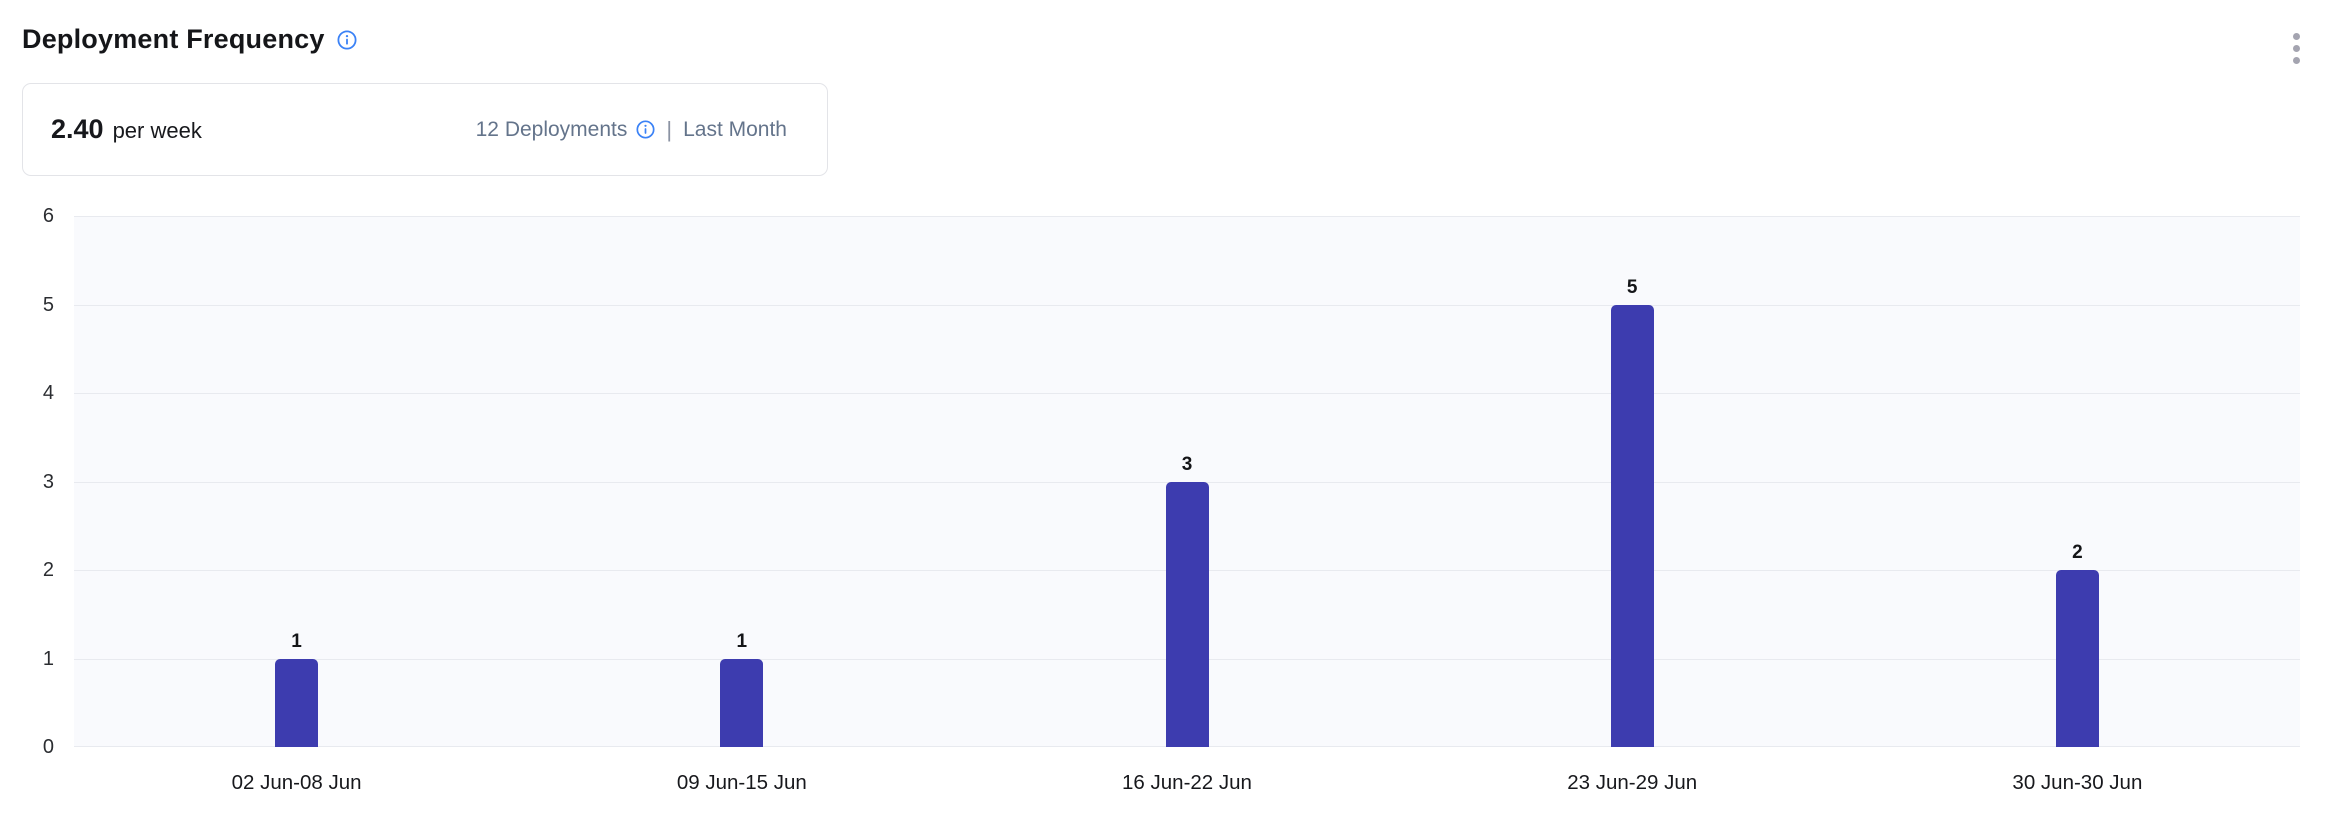 The image size is (2342, 832). Describe the element at coordinates (48, 304) in the screenshot. I see `y-tick-label-5: 5` at that location.